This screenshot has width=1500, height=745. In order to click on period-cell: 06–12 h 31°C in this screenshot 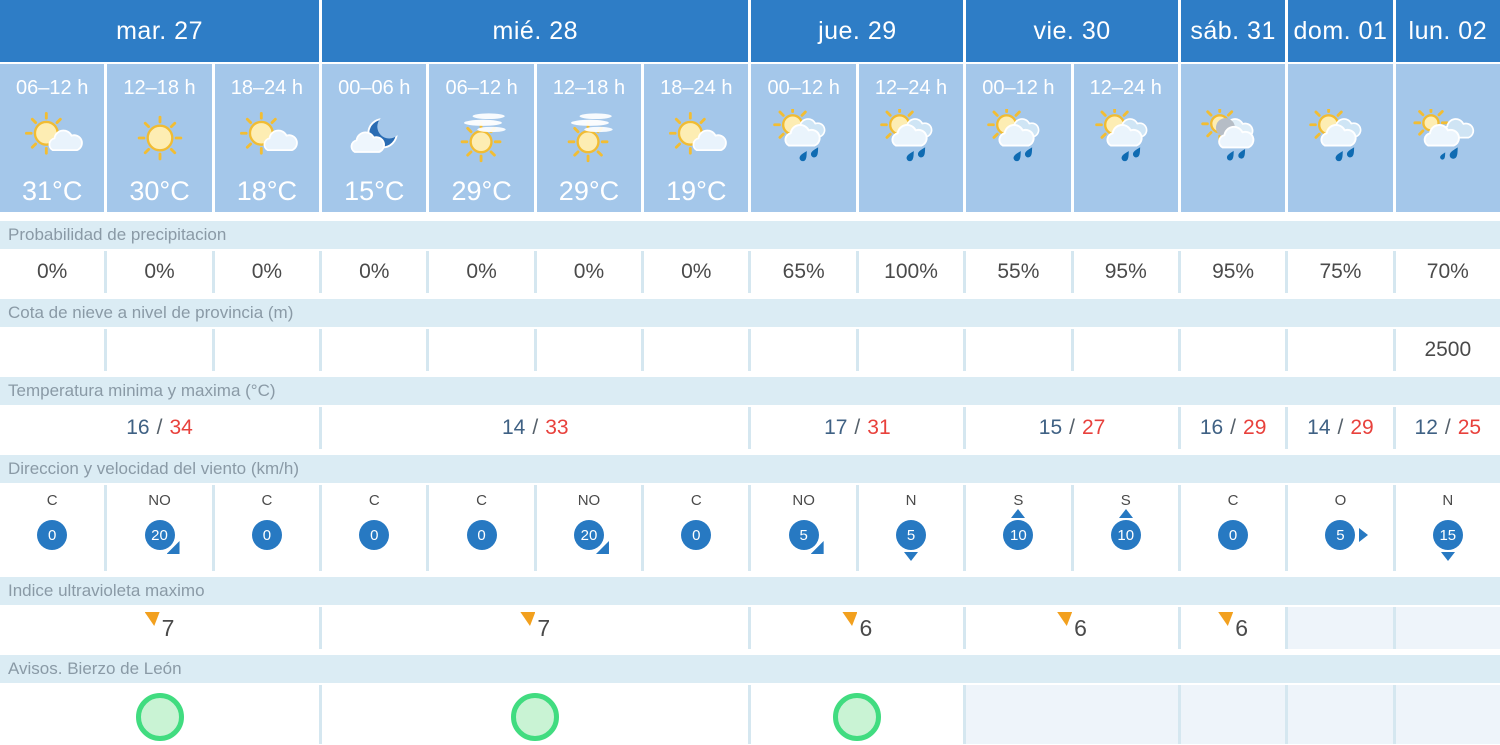, I will do `click(52, 138)`.